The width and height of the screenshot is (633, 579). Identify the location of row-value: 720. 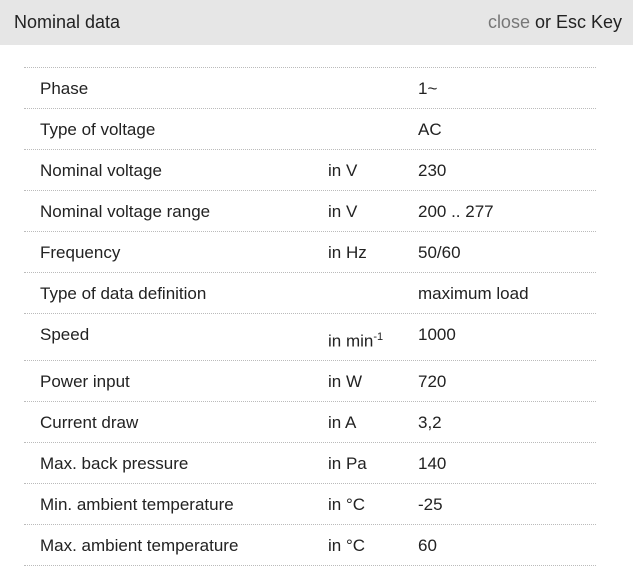
(432, 381).